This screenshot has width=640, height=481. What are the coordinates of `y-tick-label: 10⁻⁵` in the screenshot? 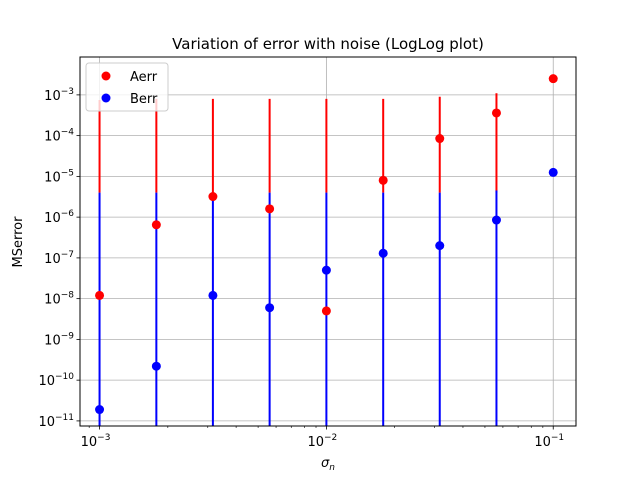 It's located at (59, 176).